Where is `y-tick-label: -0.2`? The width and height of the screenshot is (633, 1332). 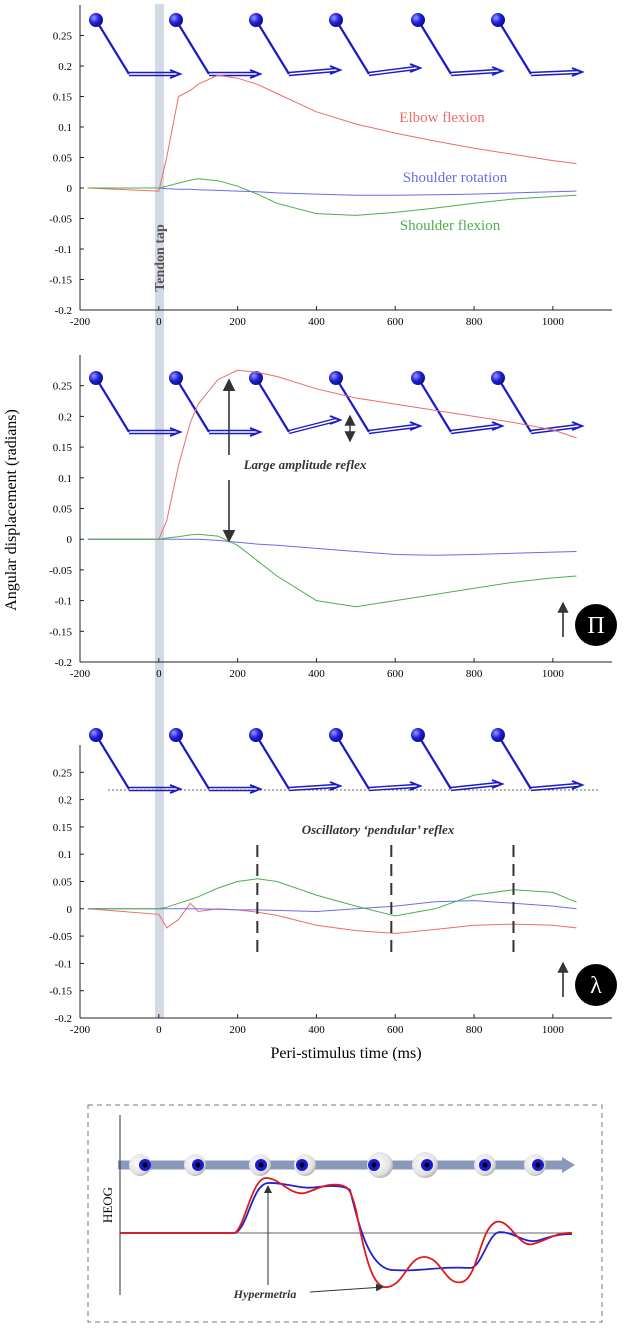 y-tick-label: -0.2 is located at coordinates (63, 663).